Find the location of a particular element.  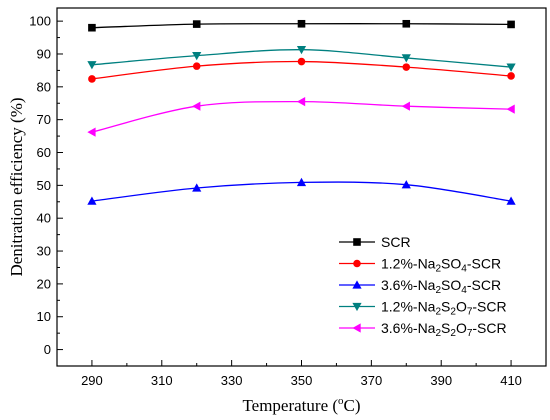

x-tick-label: 310 is located at coordinates (162, 380).